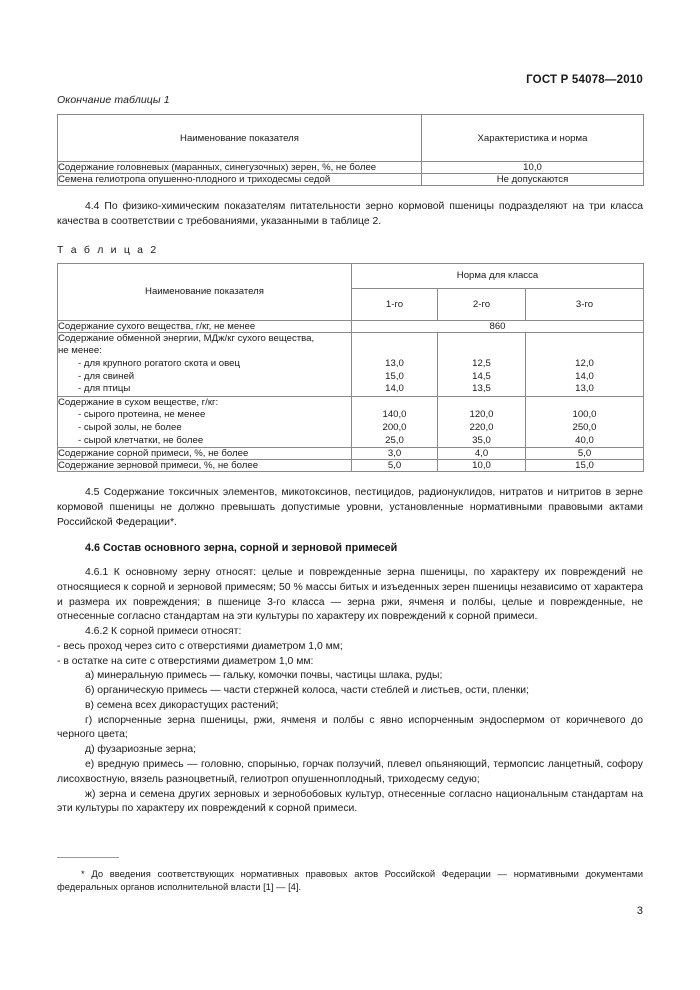  I want to click on table2-col-indicator: Наименование показателя, so click(204, 291).